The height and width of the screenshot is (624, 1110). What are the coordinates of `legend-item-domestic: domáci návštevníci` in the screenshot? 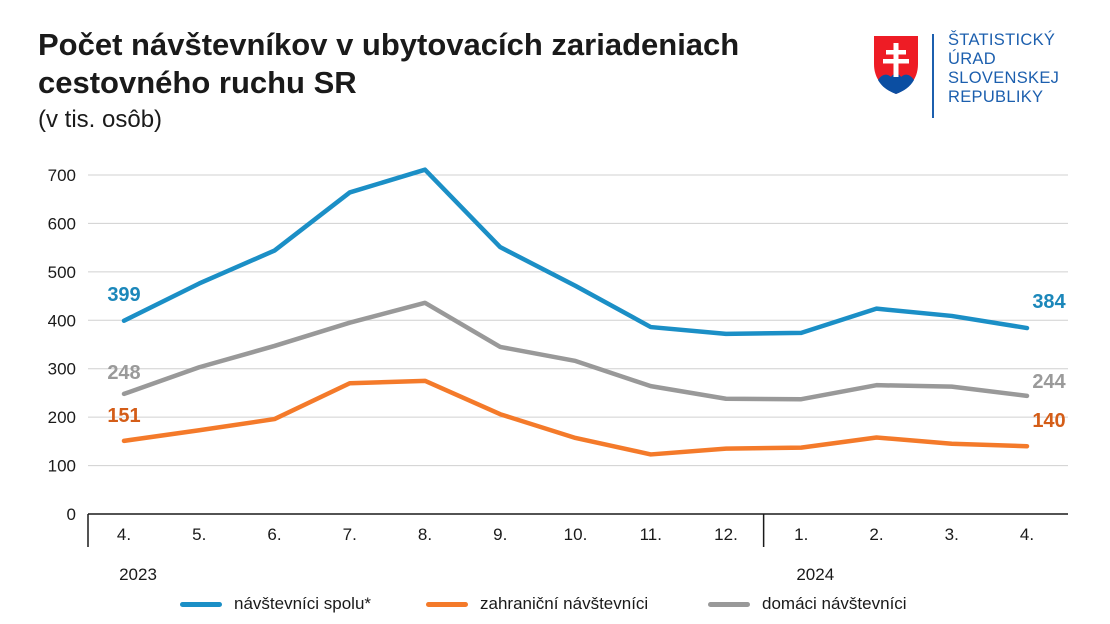 It's located at (807, 604).